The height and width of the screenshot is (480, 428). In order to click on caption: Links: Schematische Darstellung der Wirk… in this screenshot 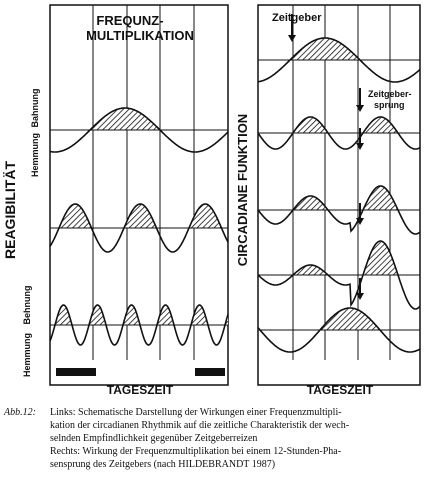, I will do `click(199, 438)`.